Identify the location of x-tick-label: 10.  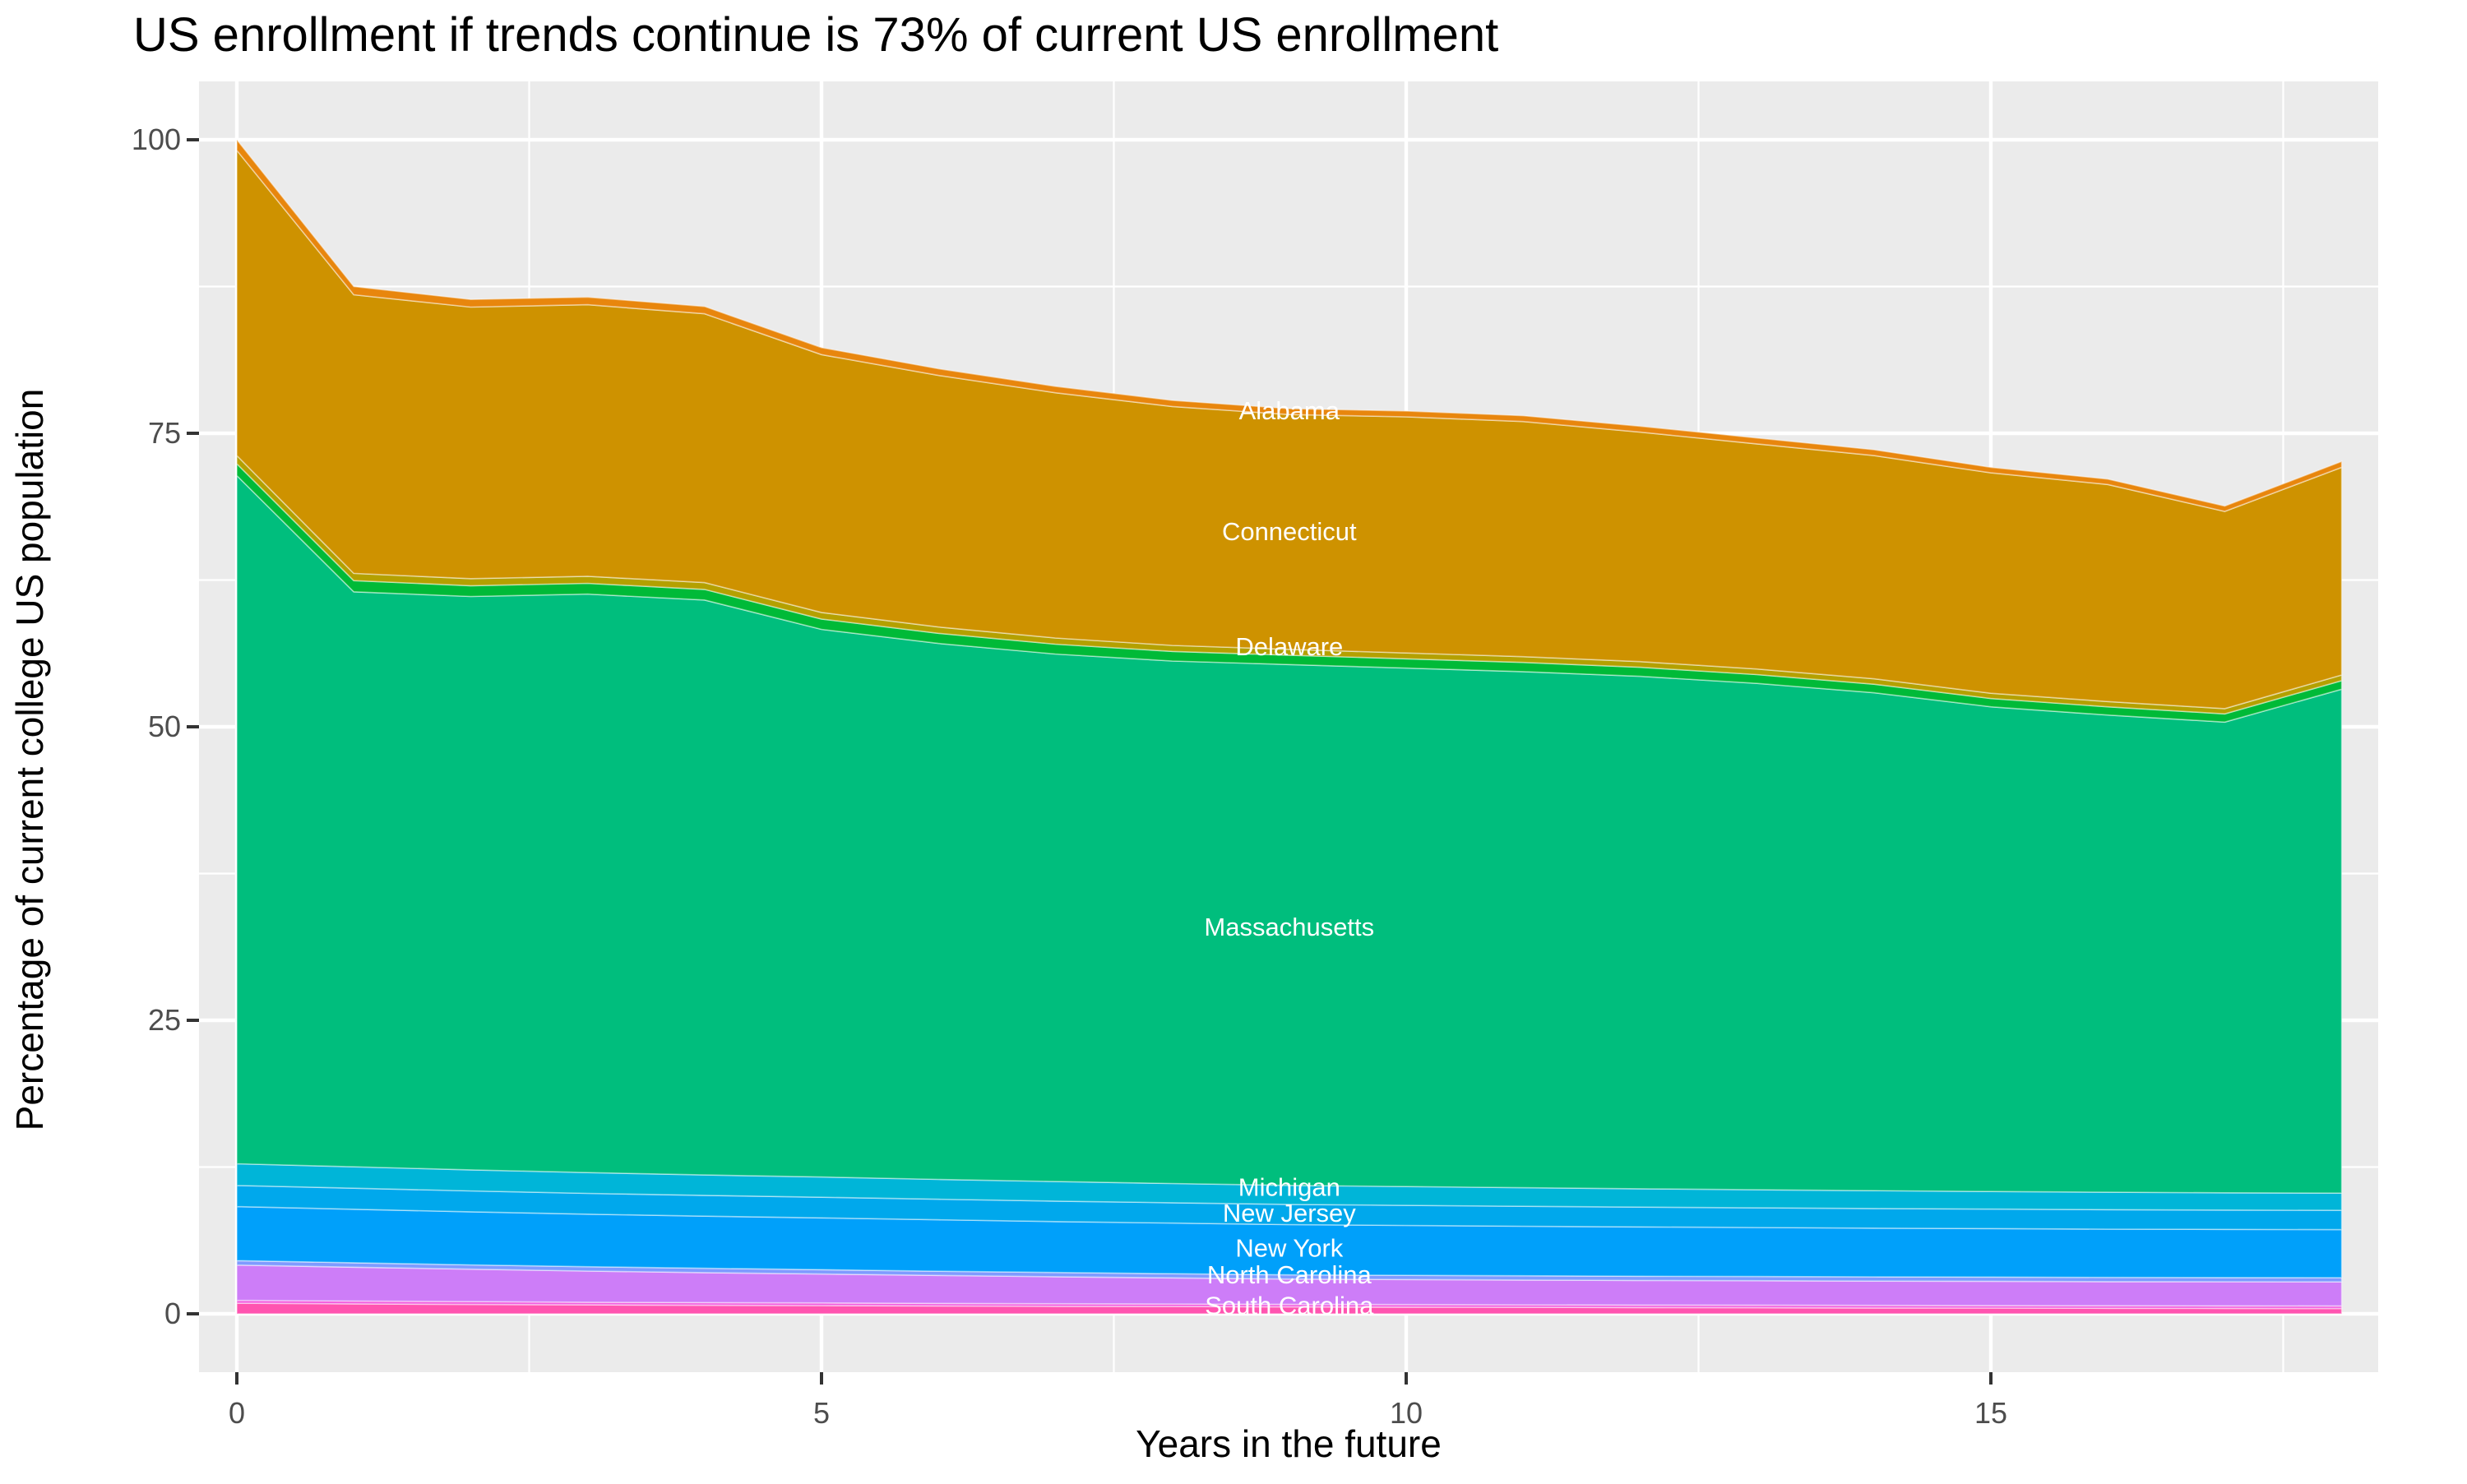
(1406, 1413).